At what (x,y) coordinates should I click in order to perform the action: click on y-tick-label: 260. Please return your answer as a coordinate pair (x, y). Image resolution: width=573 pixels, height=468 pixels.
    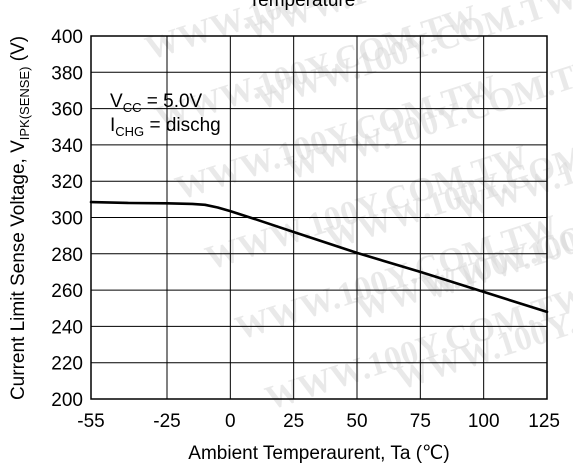
    Looking at the image, I should click on (67, 291).